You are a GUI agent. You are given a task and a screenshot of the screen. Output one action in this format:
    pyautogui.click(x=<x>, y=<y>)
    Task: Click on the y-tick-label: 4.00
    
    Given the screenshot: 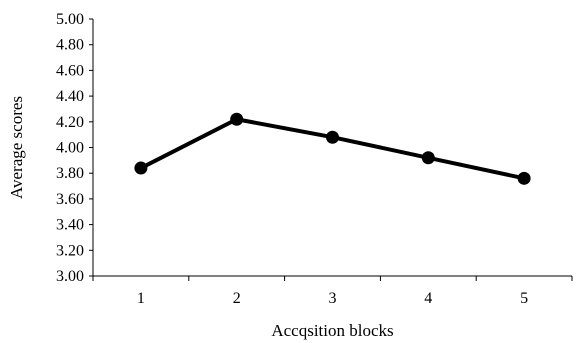 What is the action you would take?
    pyautogui.click(x=70, y=148)
    